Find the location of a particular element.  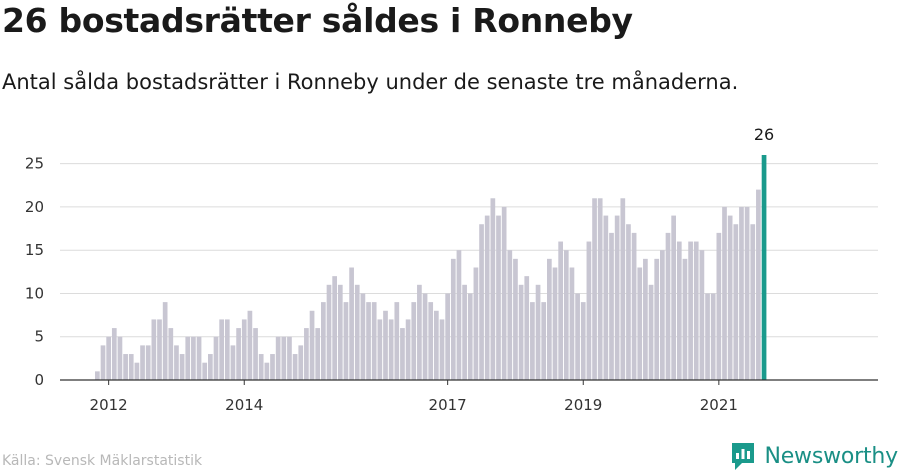

y-tick-label: 10 is located at coordinates (34, 293).